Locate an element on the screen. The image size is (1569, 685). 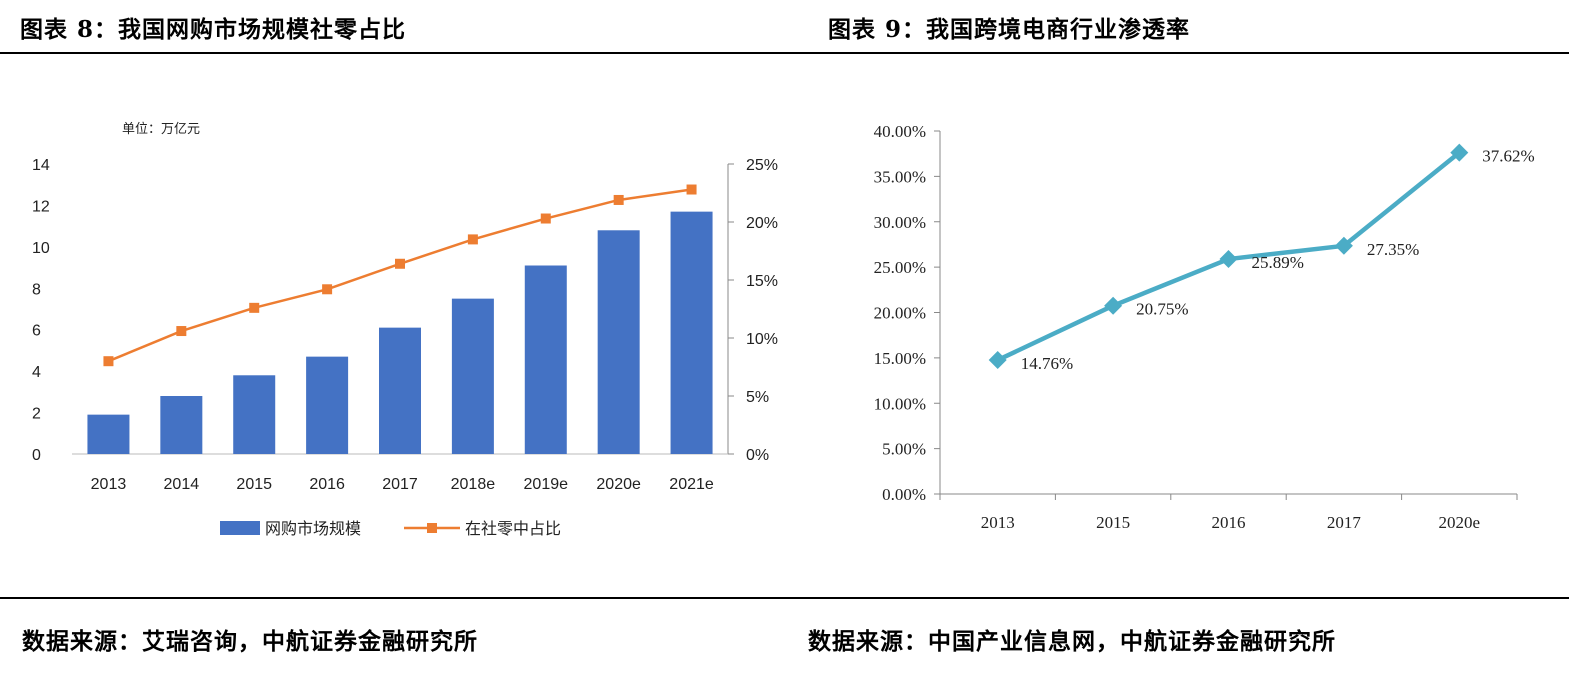
y-axis-tick-label: 35.00% is located at coordinates (900, 176).